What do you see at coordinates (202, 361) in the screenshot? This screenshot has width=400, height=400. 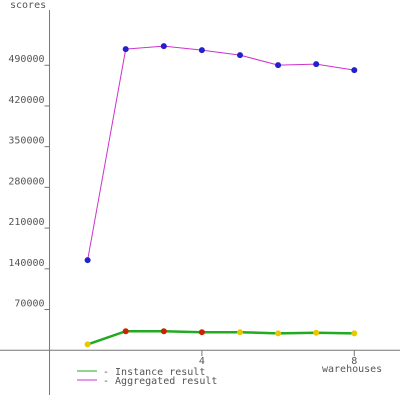 I see `x-tick-label: 4` at bounding box center [202, 361].